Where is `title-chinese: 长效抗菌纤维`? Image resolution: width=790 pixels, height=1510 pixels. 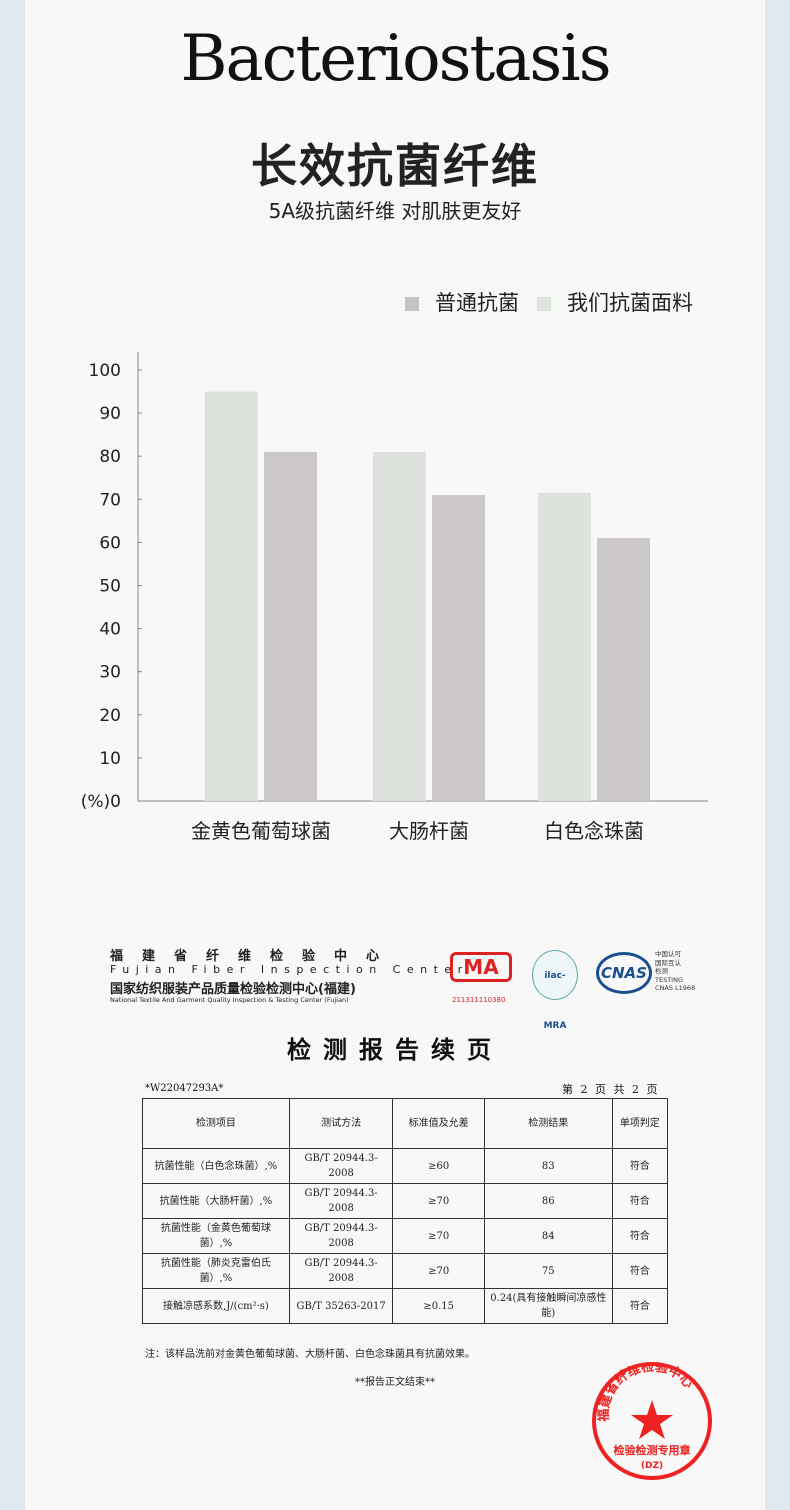
title-chinese: 长效抗菌纤维 is located at coordinates (395, 166).